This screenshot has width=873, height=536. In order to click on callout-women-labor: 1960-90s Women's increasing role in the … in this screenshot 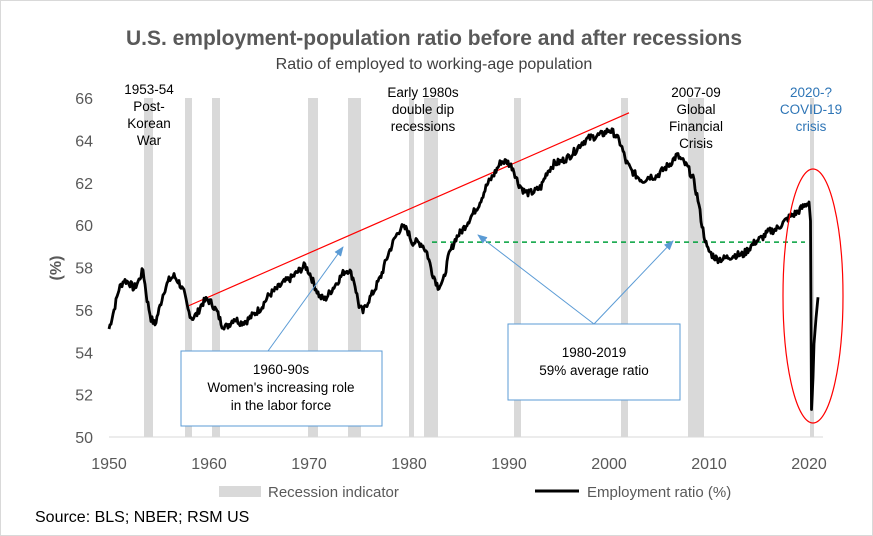, I will do `click(281, 388)`.